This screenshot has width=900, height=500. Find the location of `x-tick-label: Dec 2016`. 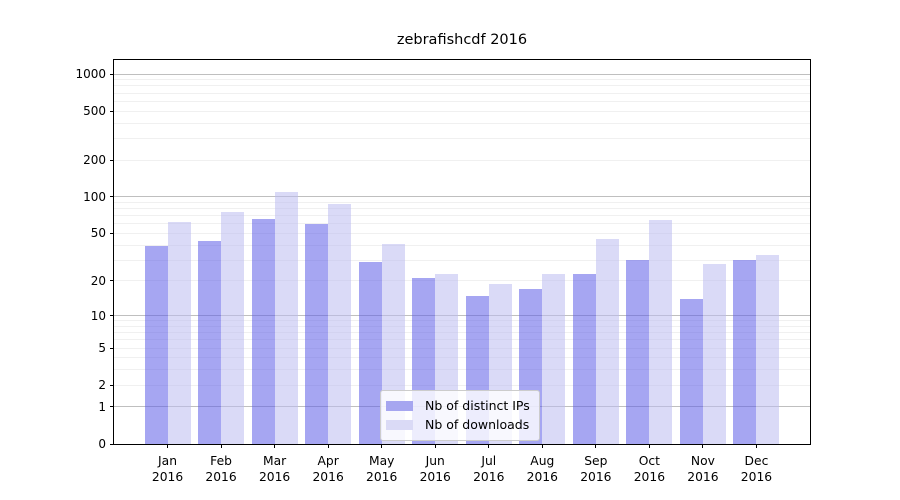

x-tick-label: Dec 2016 is located at coordinates (756, 469).